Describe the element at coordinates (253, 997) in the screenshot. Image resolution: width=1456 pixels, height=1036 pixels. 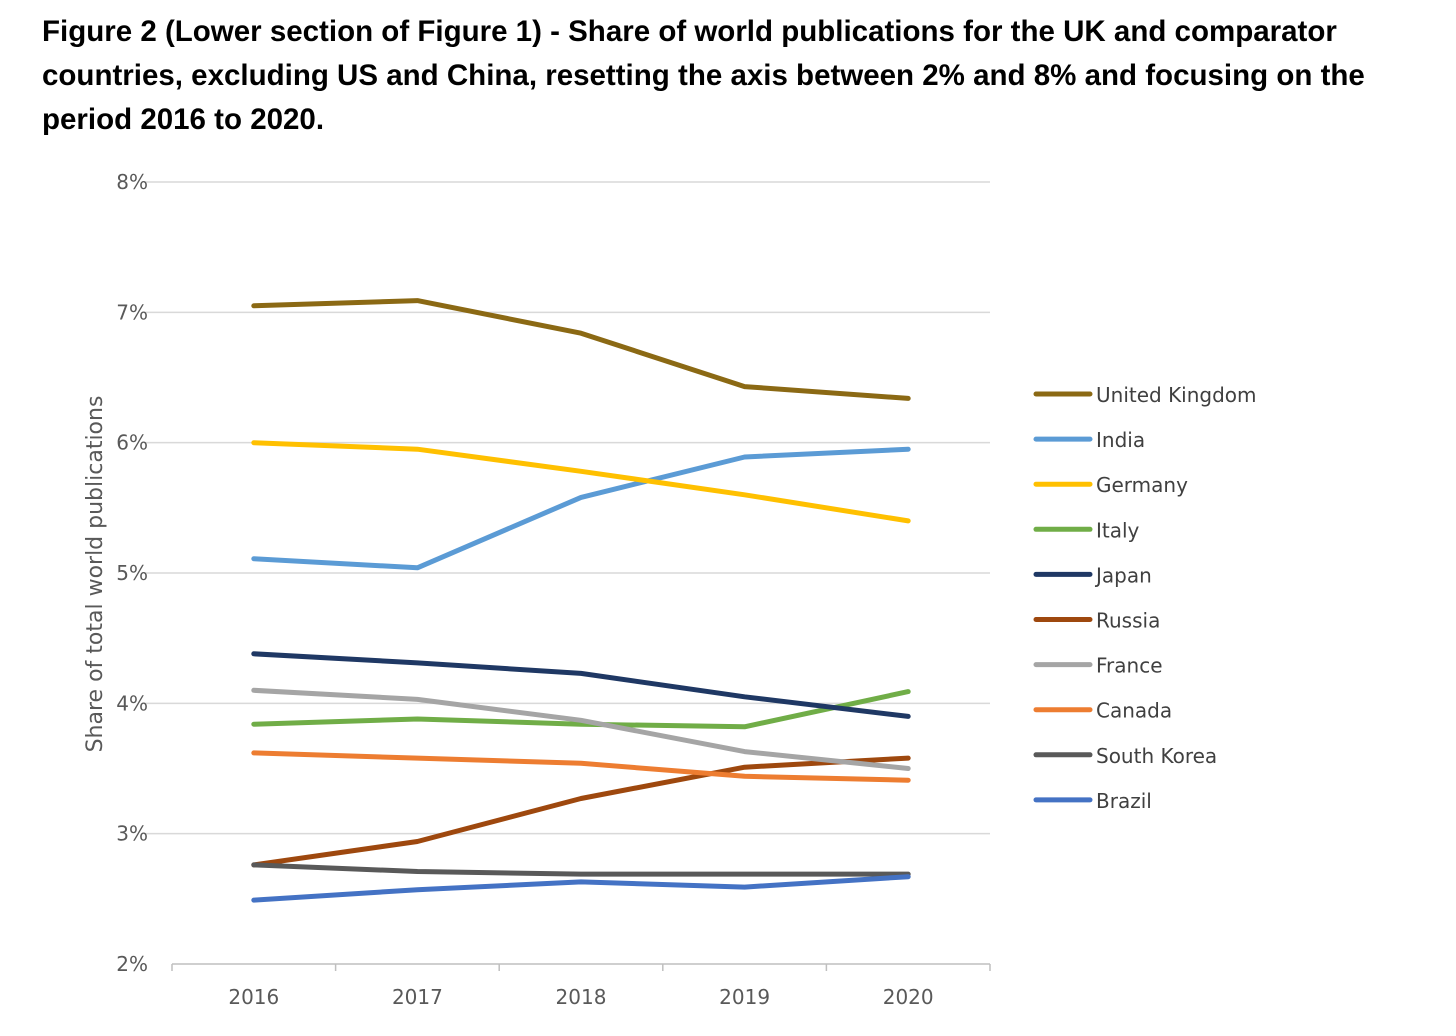
I see `x-tick-label: 2016` at that location.